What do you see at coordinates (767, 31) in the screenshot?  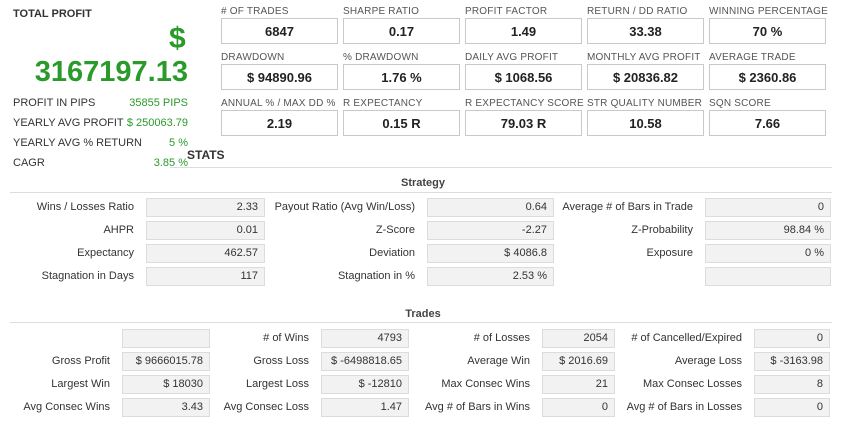 I see `metric-value: 70 %` at bounding box center [767, 31].